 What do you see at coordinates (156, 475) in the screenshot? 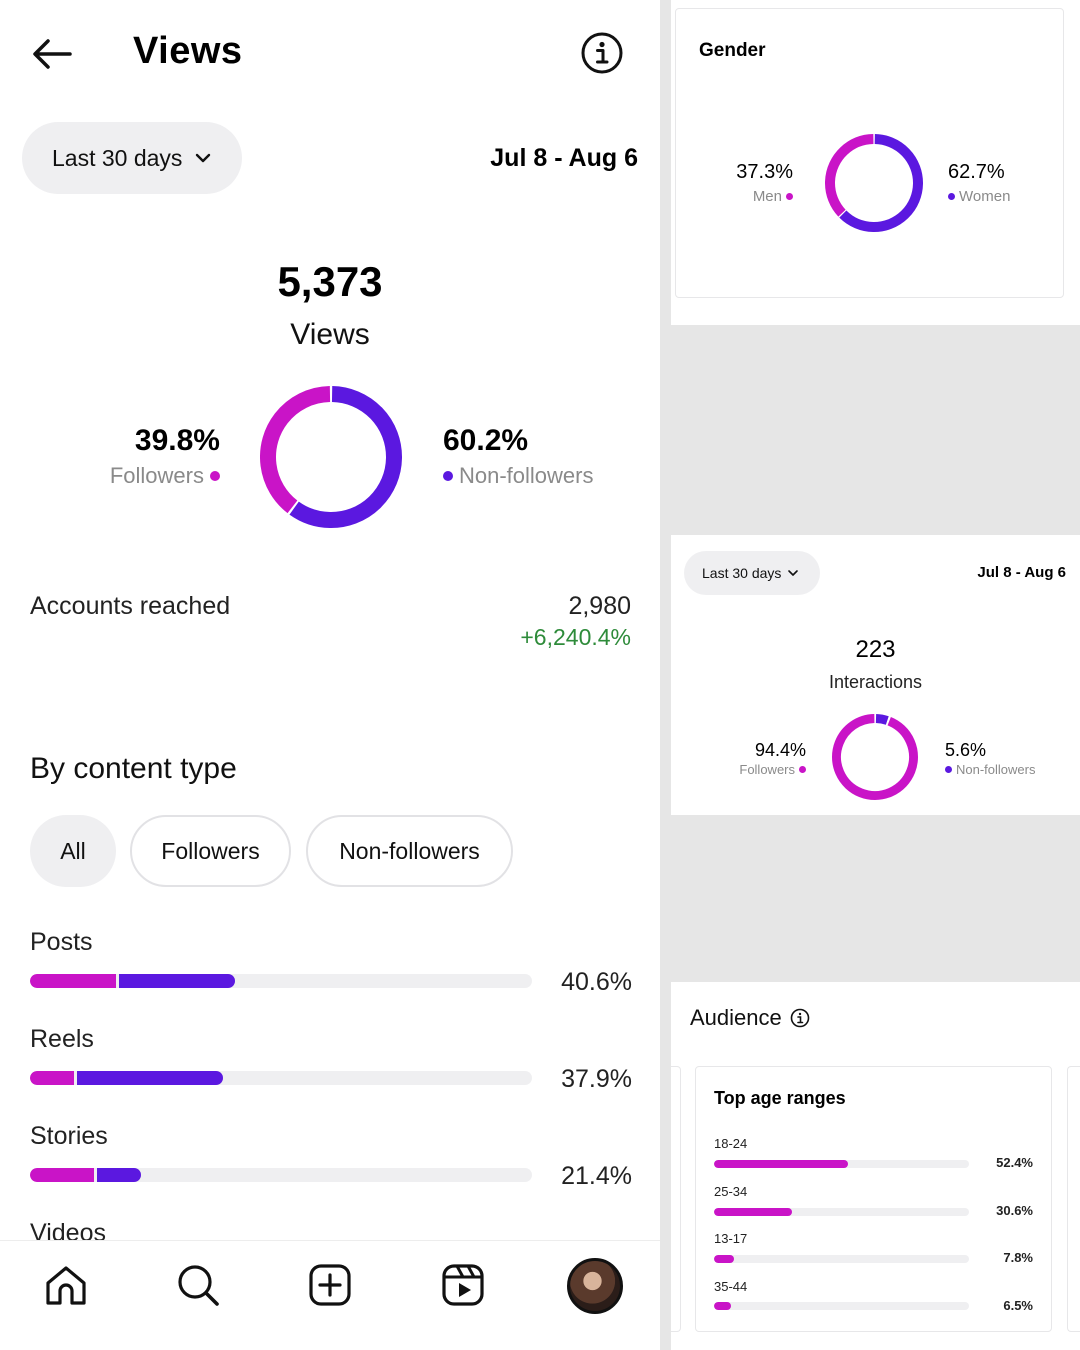
I see `followers-label: Followers` at bounding box center [156, 475].